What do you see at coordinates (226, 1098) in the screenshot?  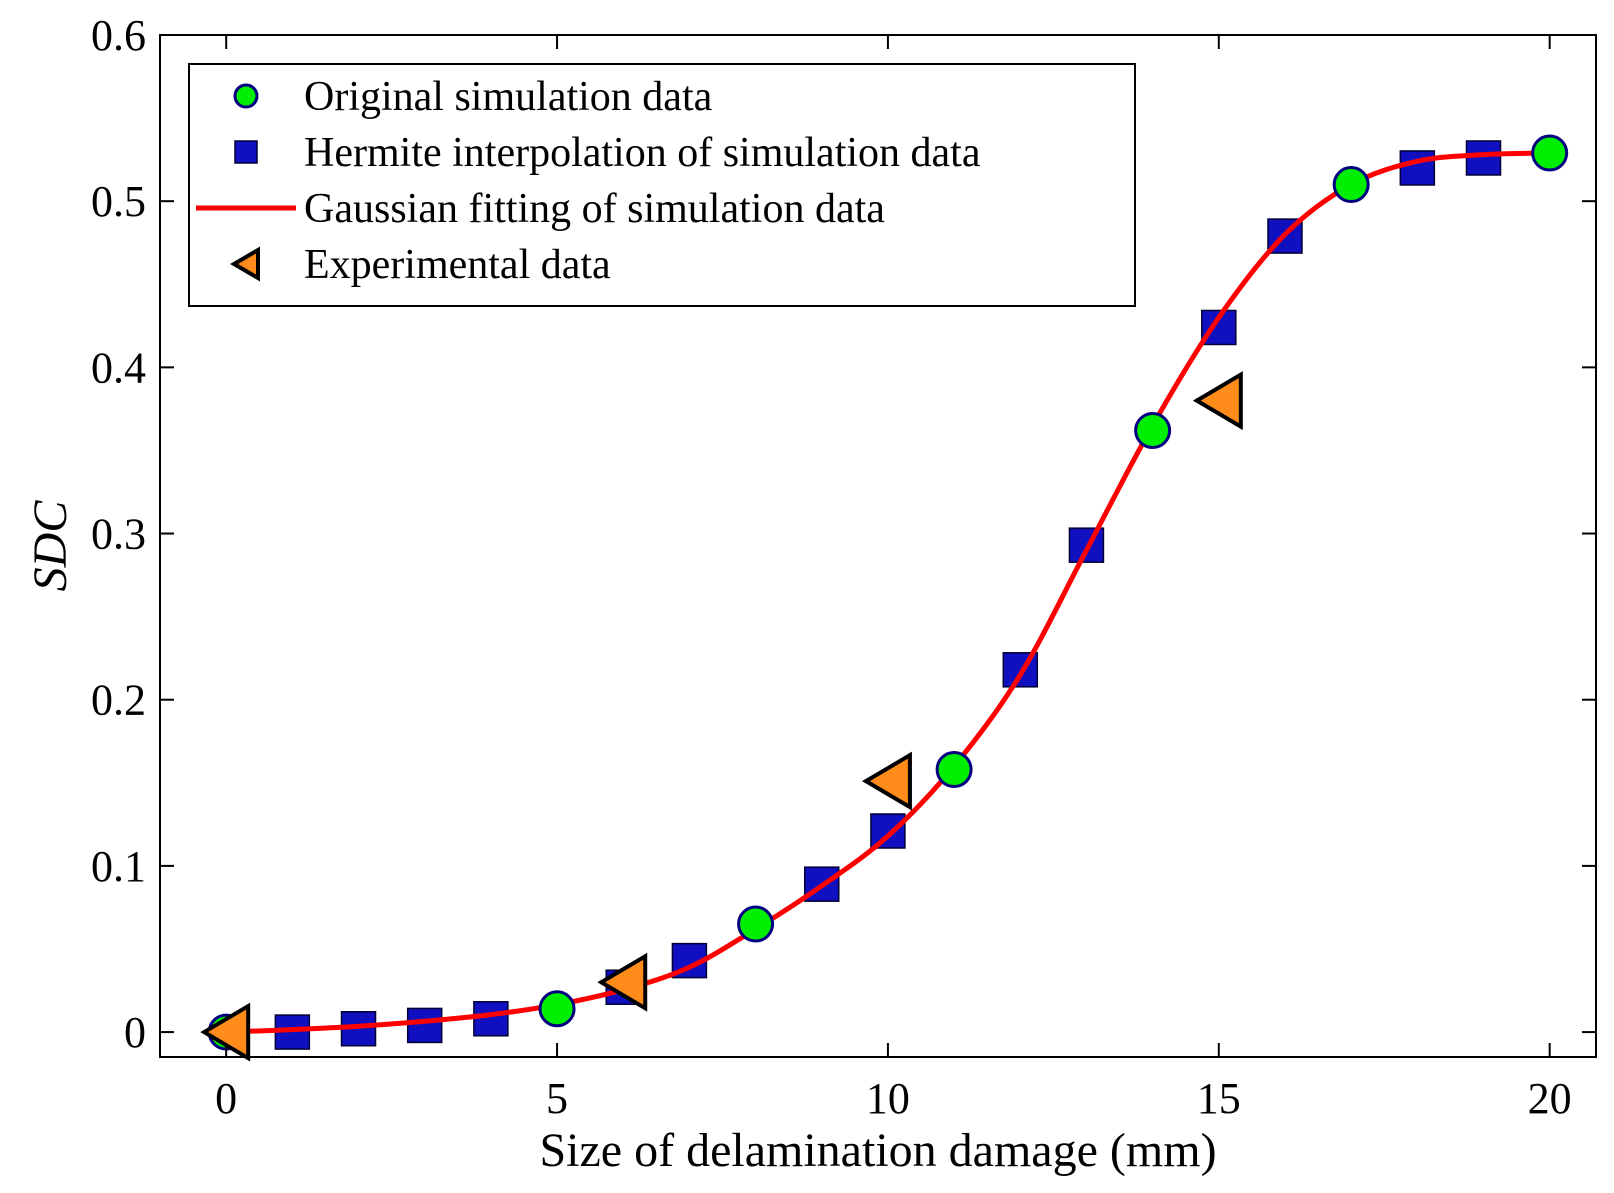 I see `x-tick-label: 0` at bounding box center [226, 1098].